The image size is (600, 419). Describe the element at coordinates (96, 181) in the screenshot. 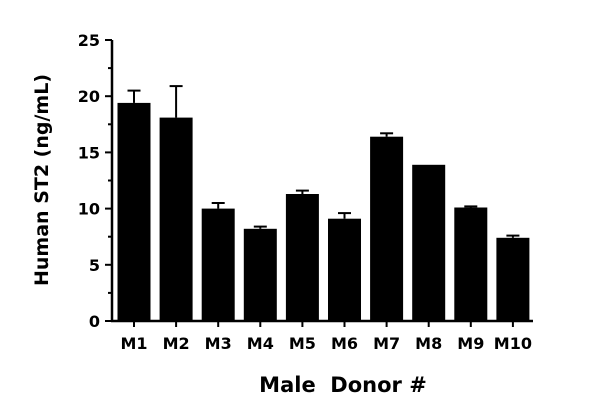

I see `y-axis: 0 5 10 15 20 25` at that location.